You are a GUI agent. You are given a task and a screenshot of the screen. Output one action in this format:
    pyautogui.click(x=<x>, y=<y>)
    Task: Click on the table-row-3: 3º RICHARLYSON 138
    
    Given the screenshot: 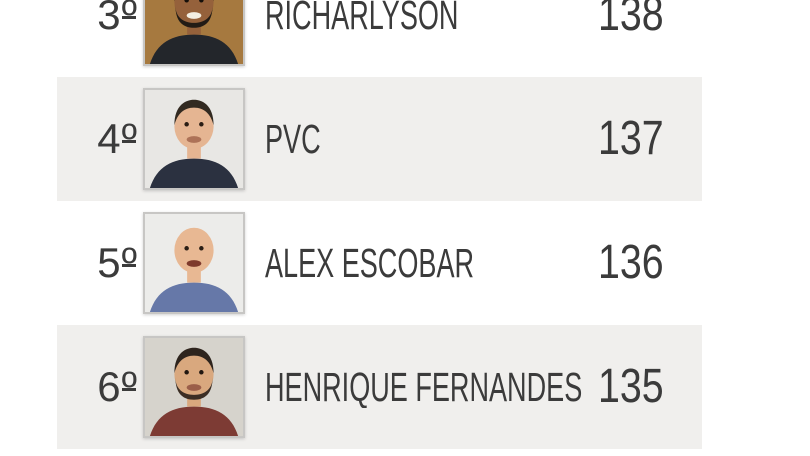 What is the action you would take?
    pyautogui.click(x=379, y=38)
    